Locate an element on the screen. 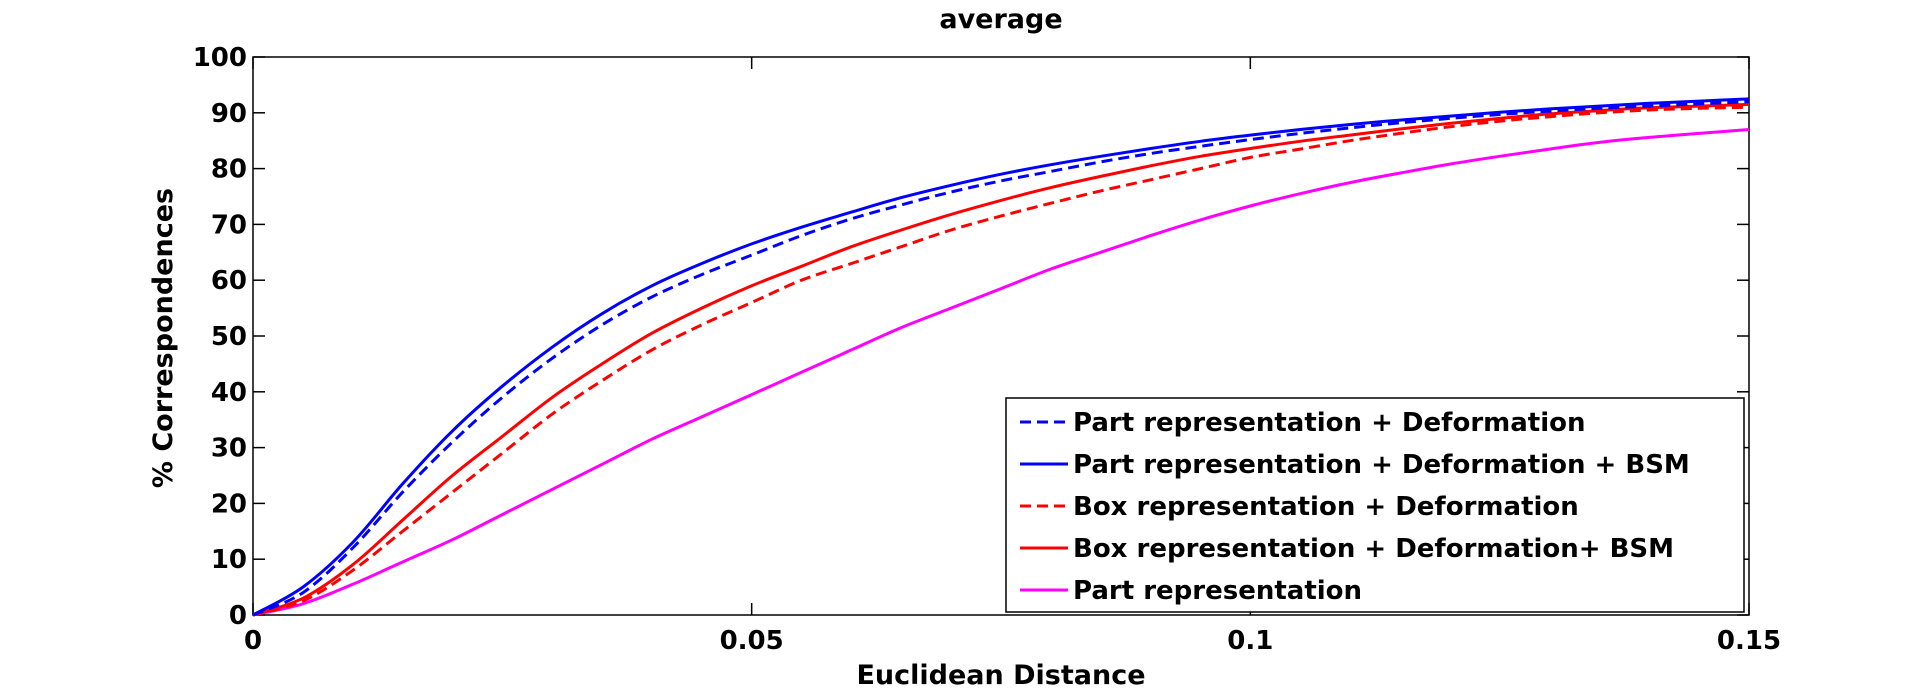 The height and width of the screenshot is (689, 1920). chart-title: average is located at coordinates (1000, 19).